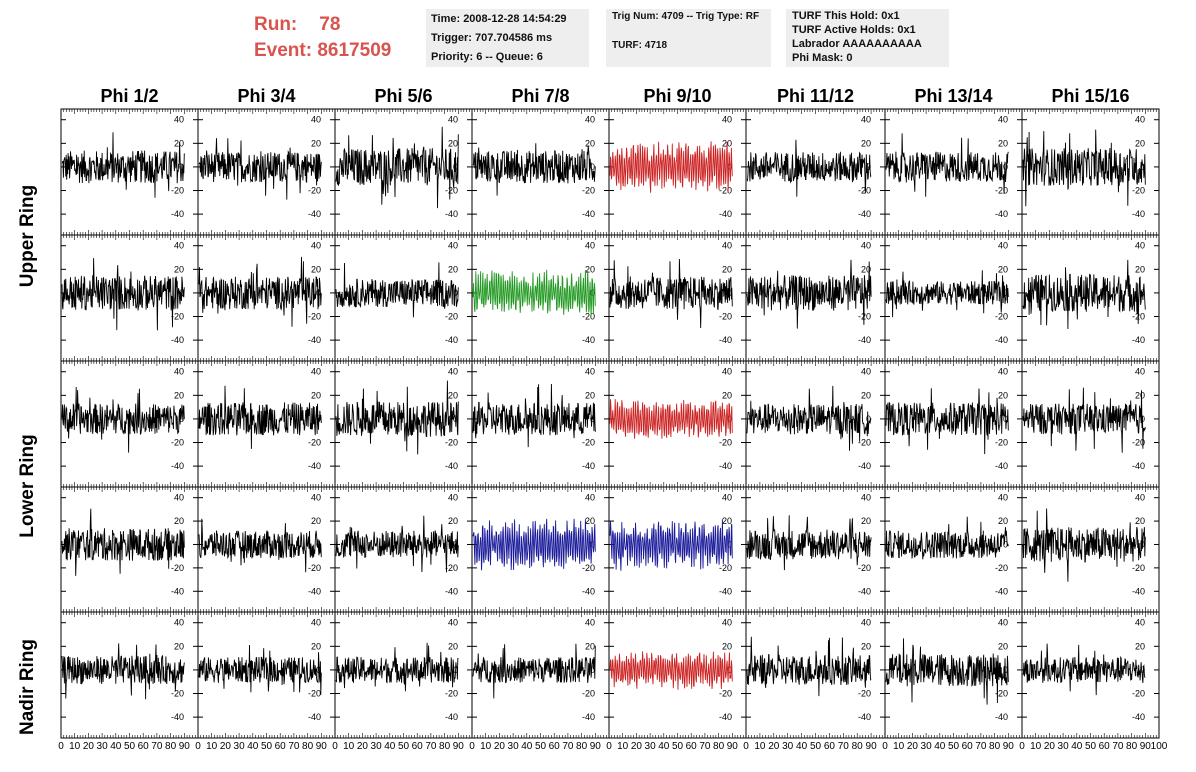 The height and width of the screenshot is (772, 1196). Describe the element at coordinates (854, 30) in the screenshot. I see `turf-active-holds: TURF Active Holds: 0x1` at that location.